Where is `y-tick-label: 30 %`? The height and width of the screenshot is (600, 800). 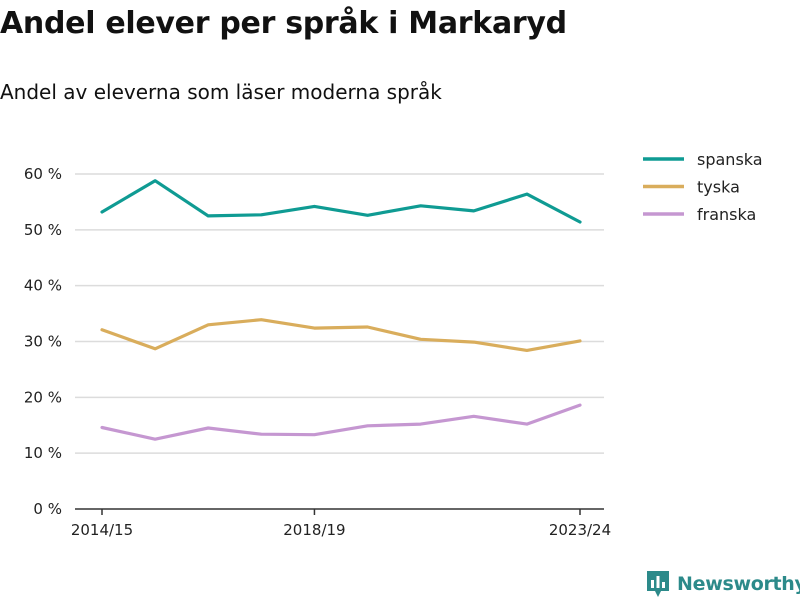 y-tick-label: 30 % is located at coordinates (43, 342).